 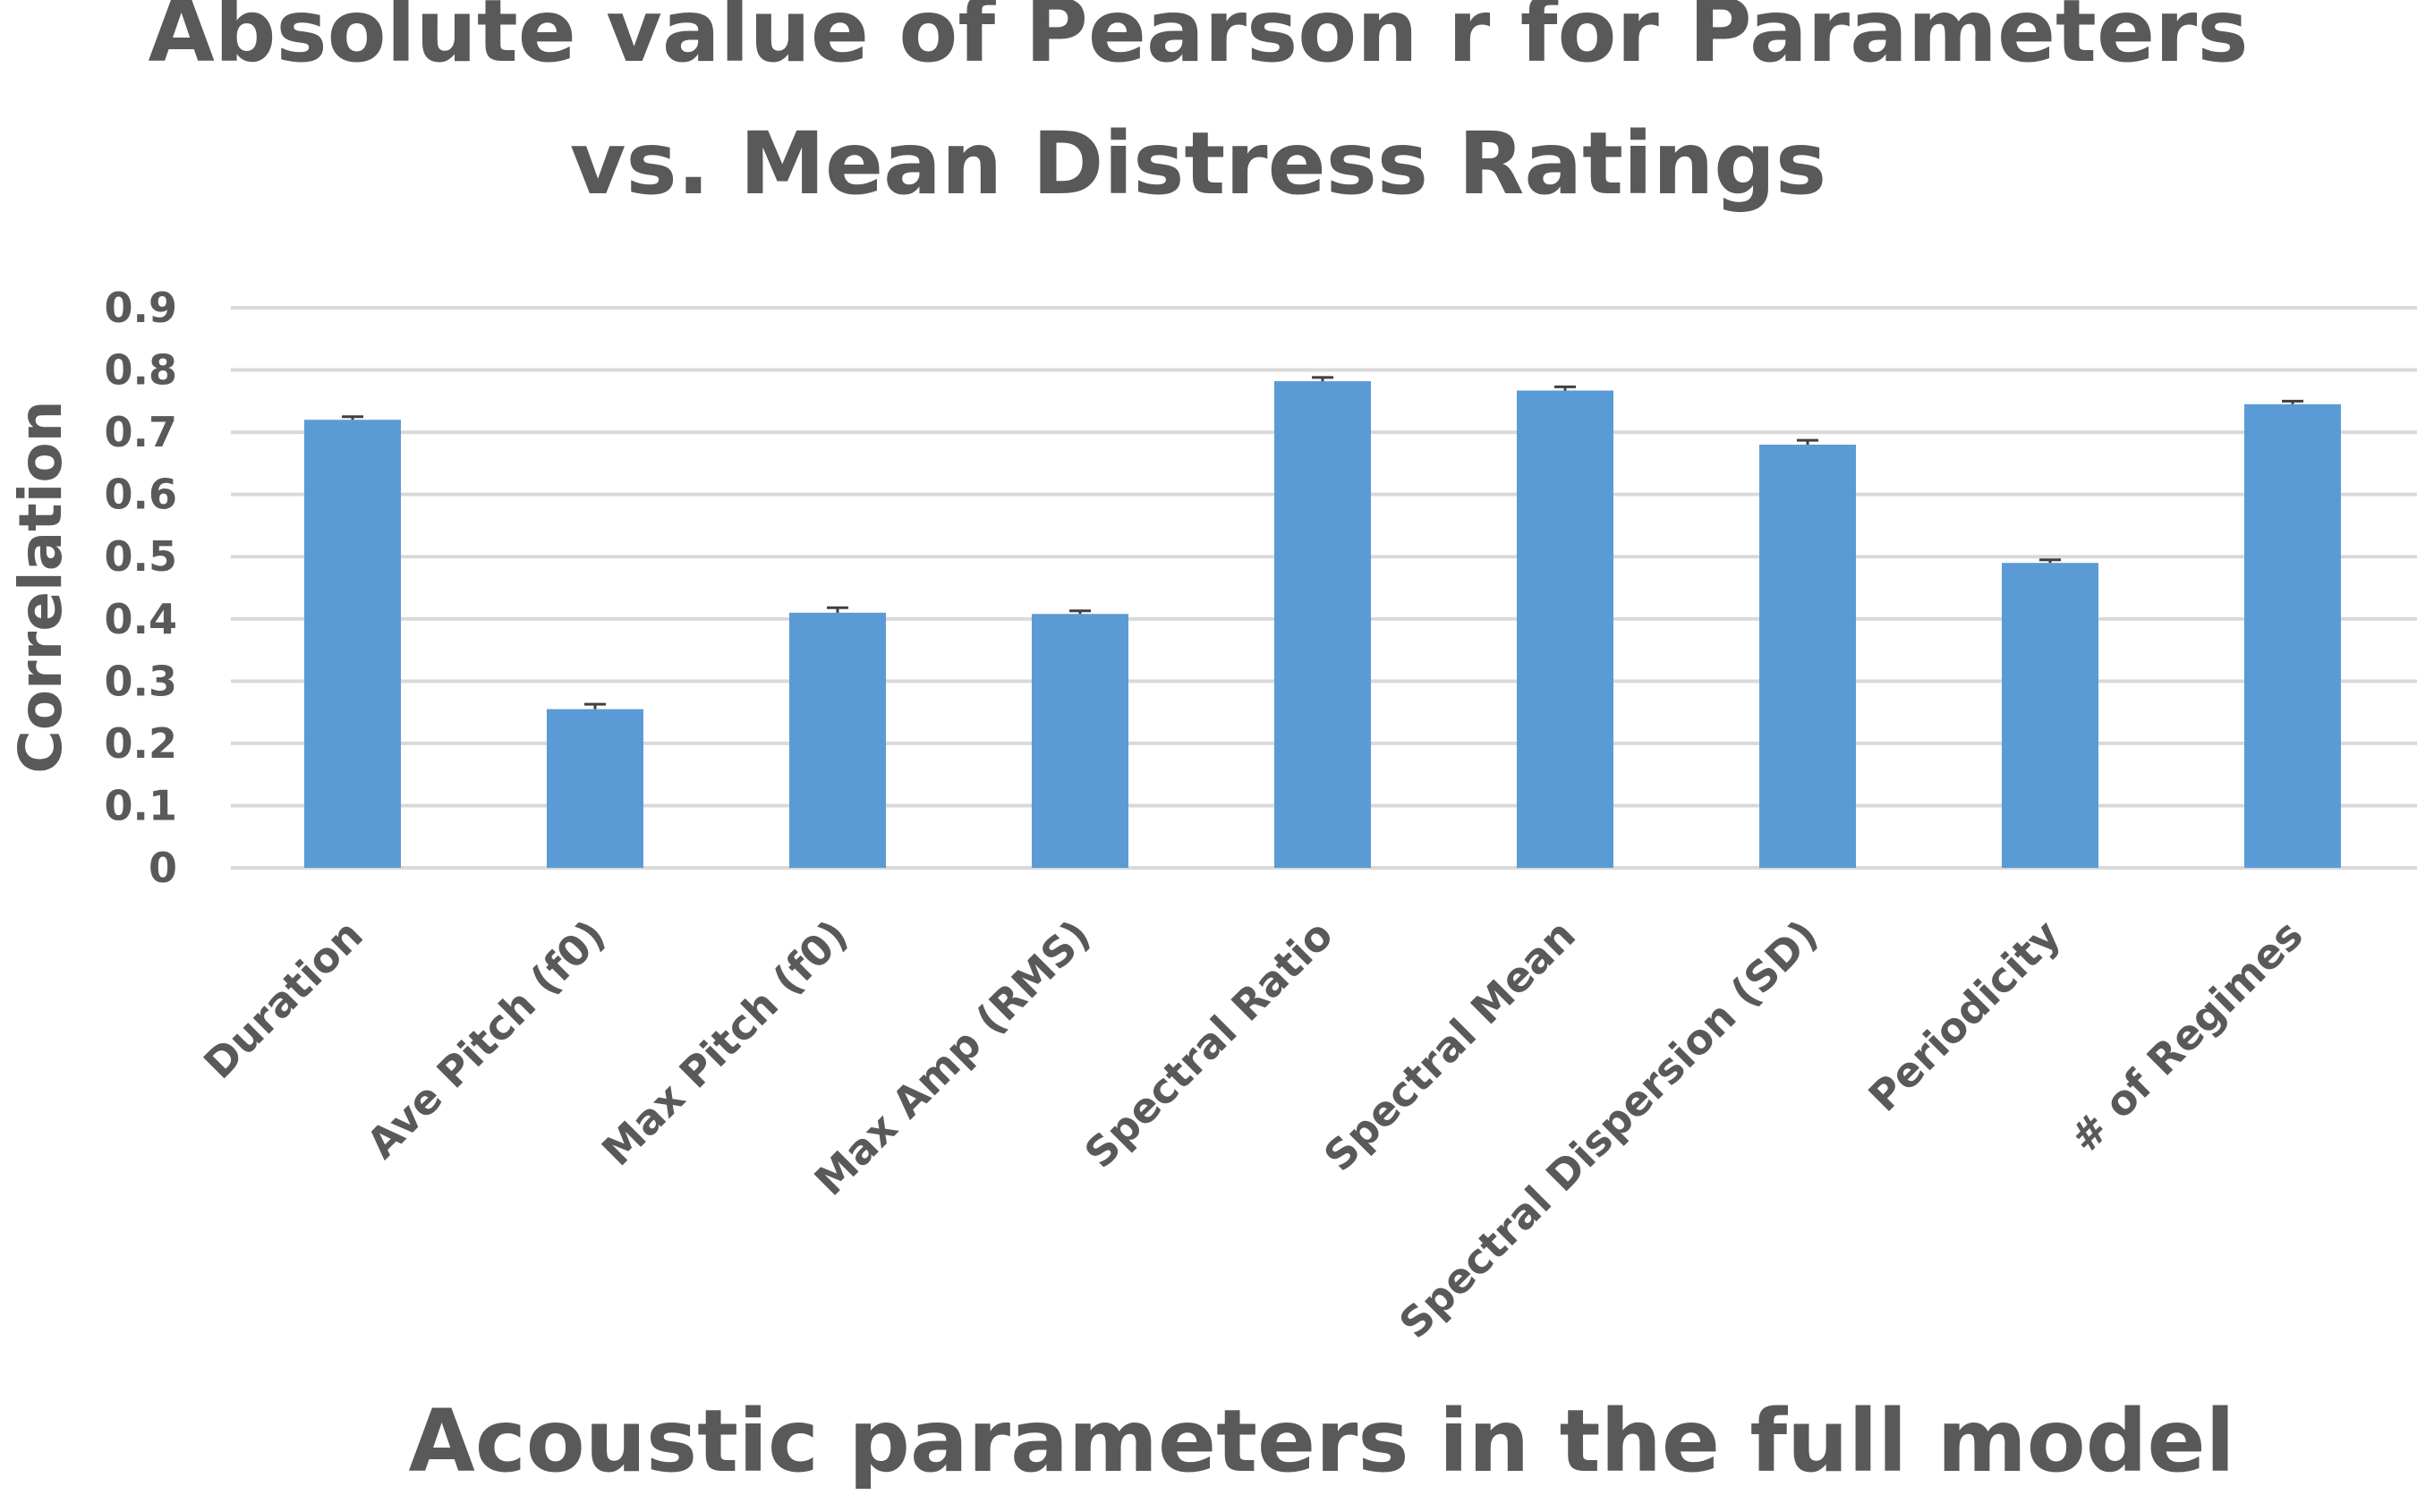 What do you see at coordinates (724, 1043) in the screenshot?
I see `x-tick-label: Max Pitch (f0)` at bounding box center [724, 1043].